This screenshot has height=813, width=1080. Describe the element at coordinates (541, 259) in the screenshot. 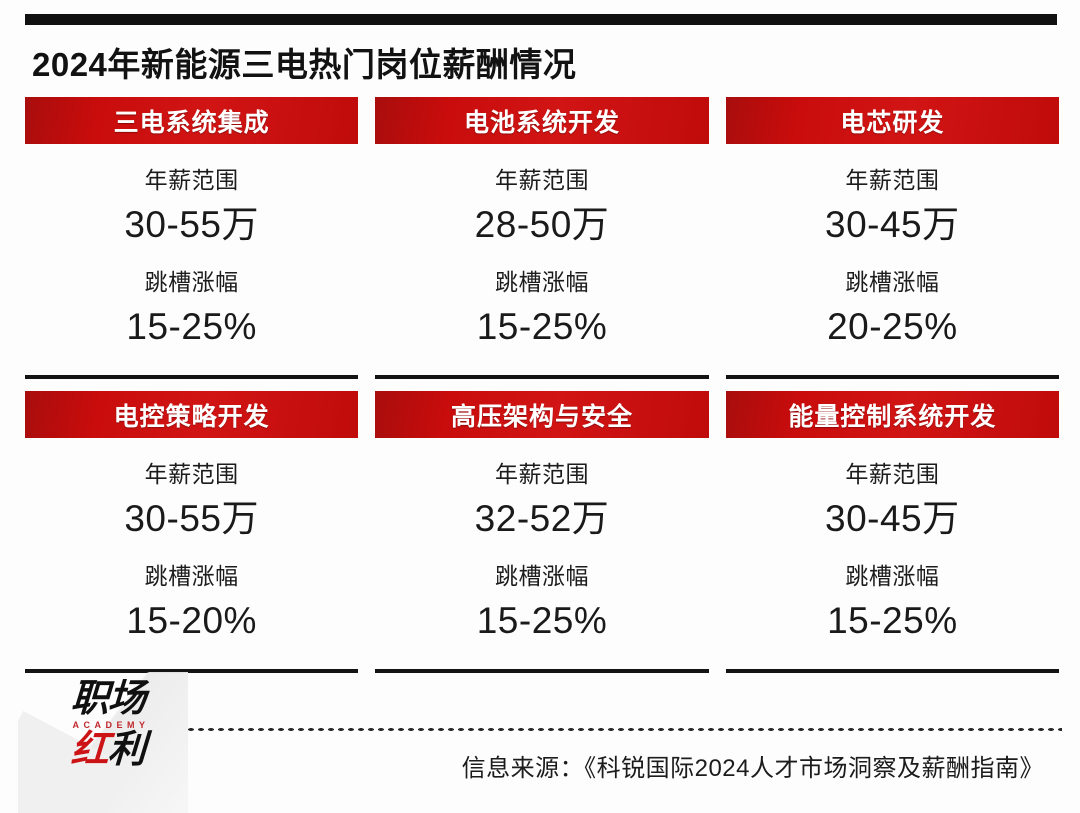

I see `job-card-body: 年薪范围 28-50万 跳槽涨幅 15-25%` at that location.